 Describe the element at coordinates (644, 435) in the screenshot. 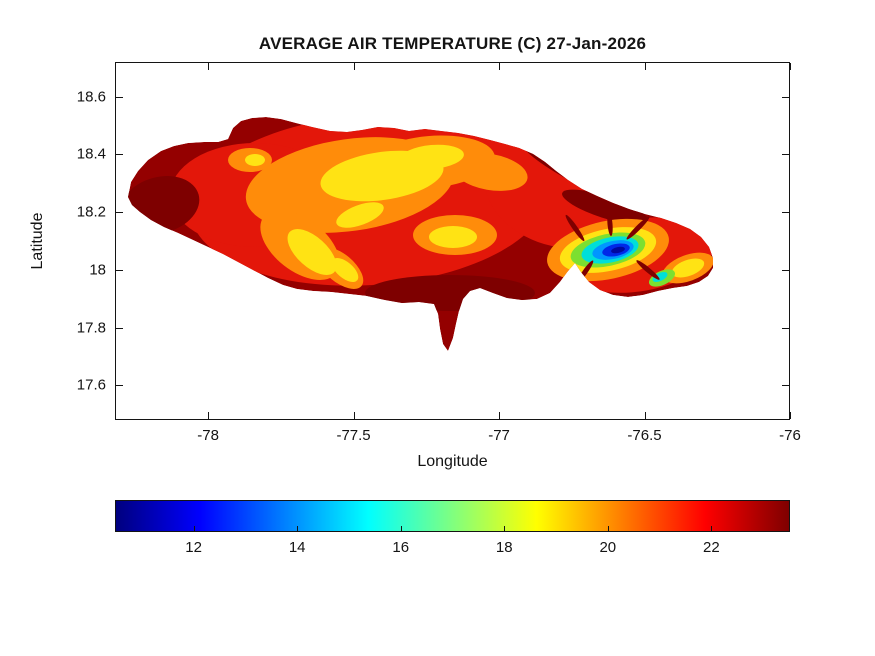

I see `x-tick-label: -76.5` at that location.